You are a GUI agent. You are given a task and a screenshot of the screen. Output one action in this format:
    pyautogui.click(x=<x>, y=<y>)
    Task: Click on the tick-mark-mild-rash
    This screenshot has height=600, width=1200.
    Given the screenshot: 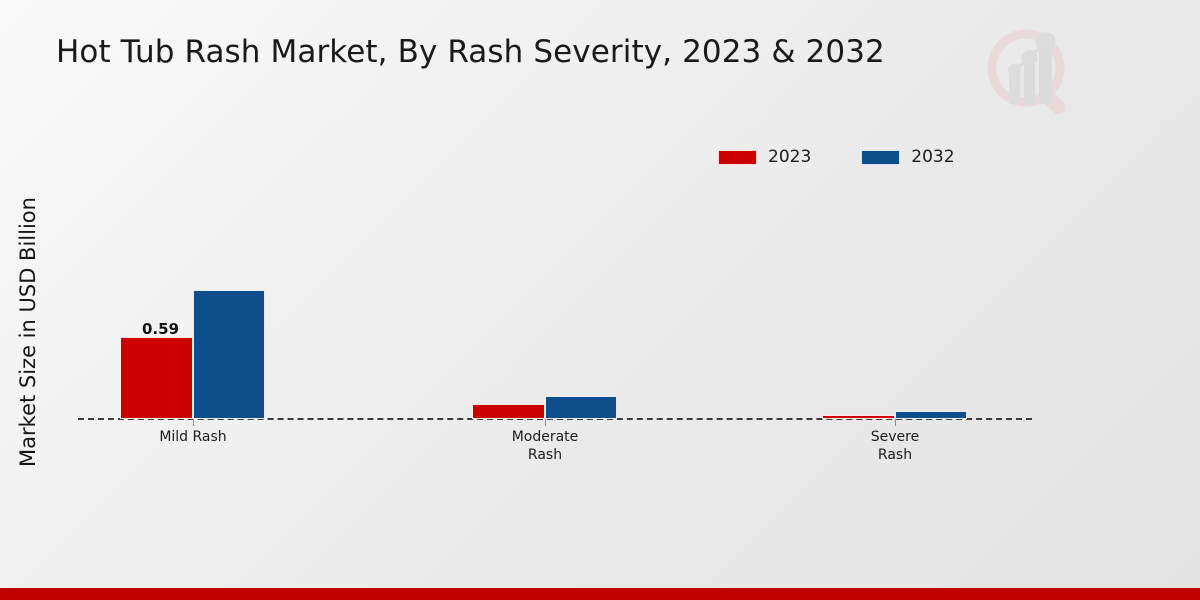 What is the action you would take?
    pyautogui.click(x=193, y=422)
    